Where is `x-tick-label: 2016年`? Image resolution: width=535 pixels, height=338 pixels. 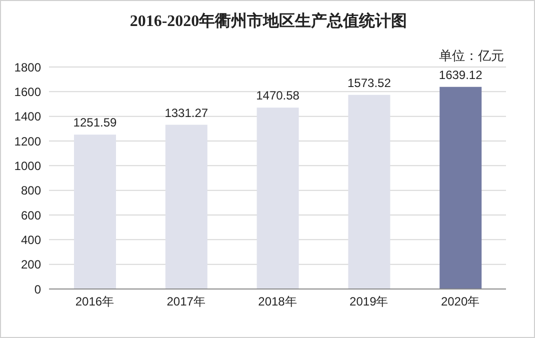
x-tick-label: 2016年 is located at coordinates (94, 301).